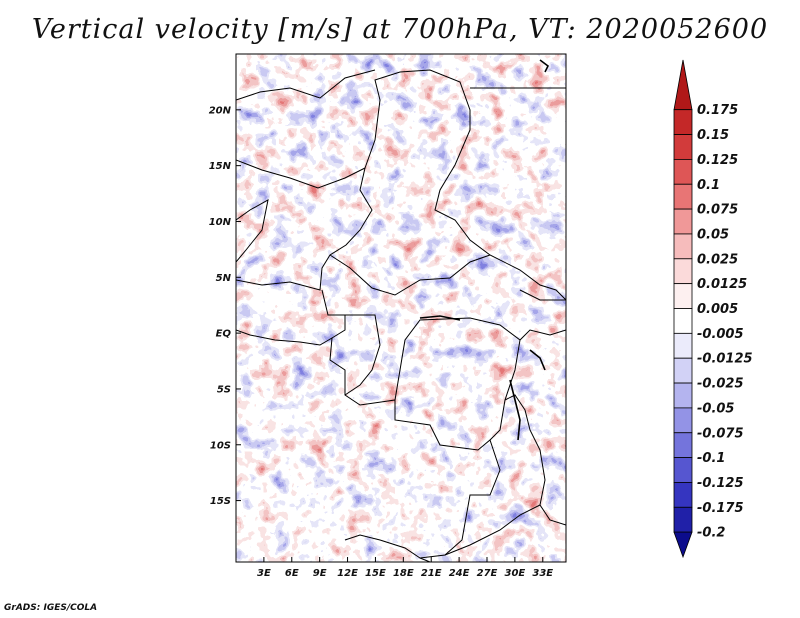 This screenshot has width=800, height=618. I want to click on colorbar-level-label: 0.125, so click(717, 160).